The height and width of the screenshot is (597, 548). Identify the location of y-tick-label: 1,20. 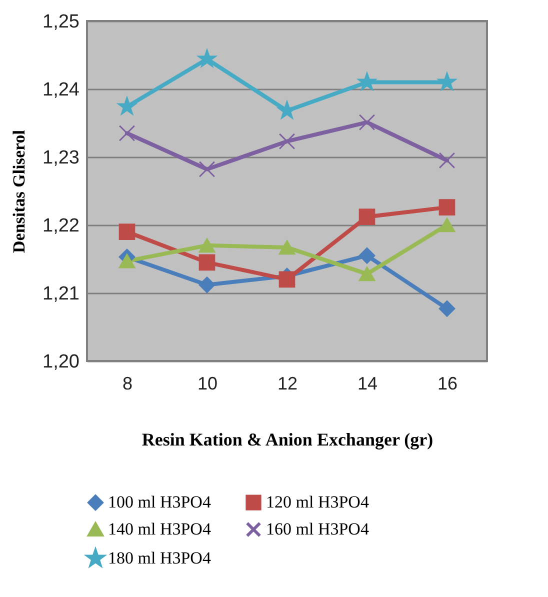
(61, 362).